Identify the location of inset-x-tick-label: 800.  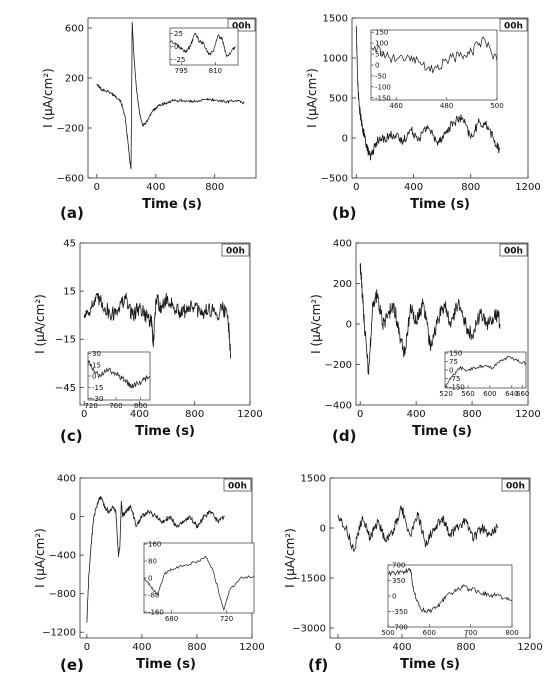
(140, 406).